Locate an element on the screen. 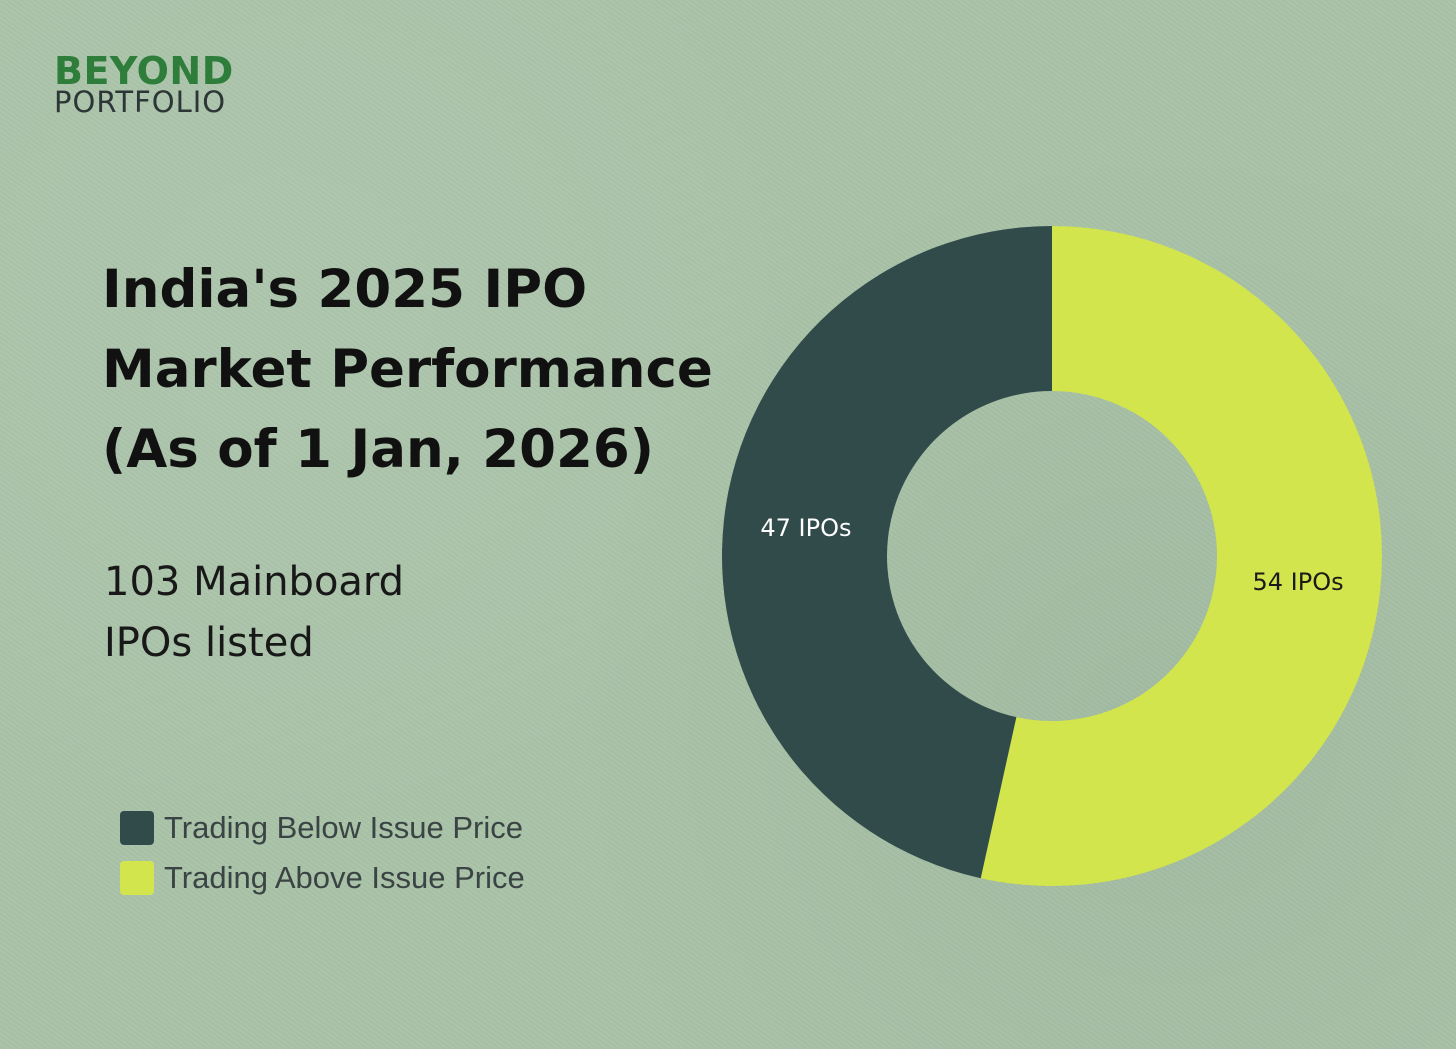 The width and height of the screenshot is (1456, 1049). legend-label-below: Trading Below Issue Price is located at coordinates (343, 827).